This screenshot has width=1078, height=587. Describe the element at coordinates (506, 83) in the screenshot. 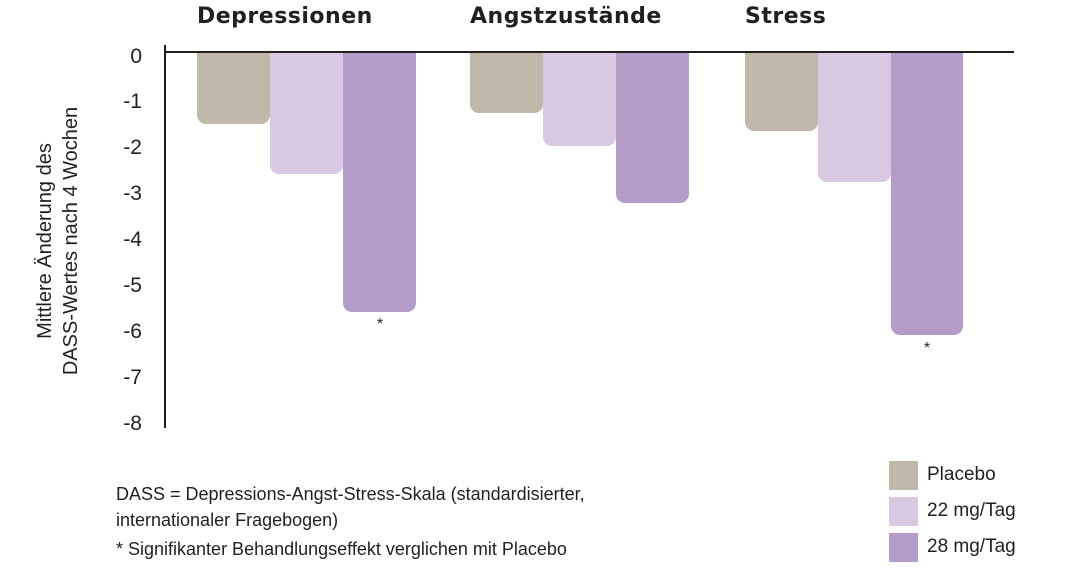

I see `bar-angstzustaende-placebo` at that location.